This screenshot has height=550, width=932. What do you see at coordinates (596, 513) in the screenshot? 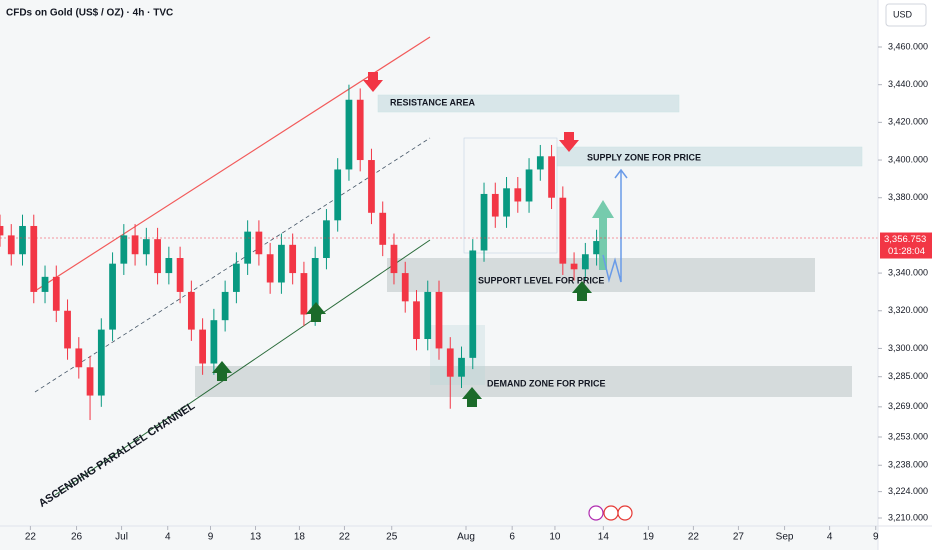
I see `event-icon` at bounding box center [596, 513].